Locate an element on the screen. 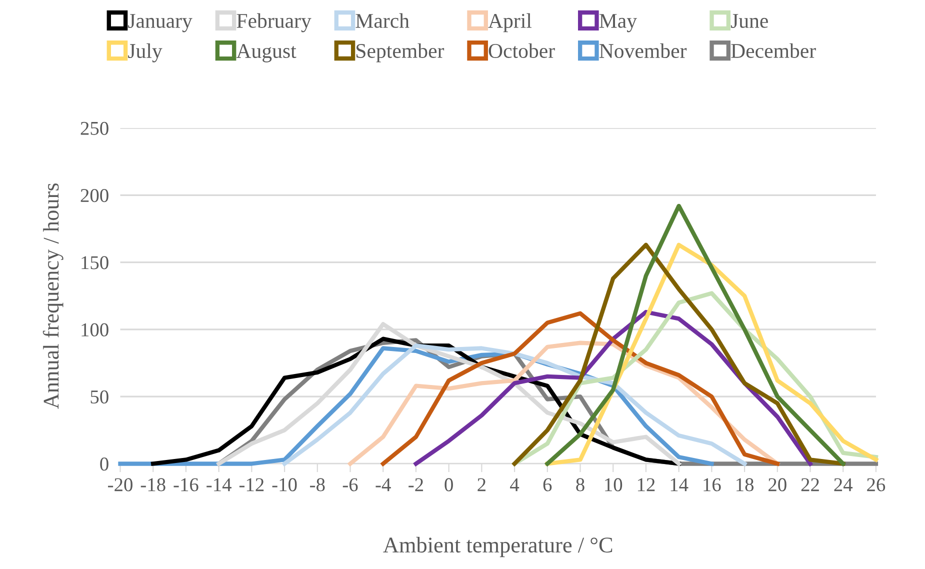 The image size is (925, 569). x-tick-label: 16 is located at coordinates (712, 485).